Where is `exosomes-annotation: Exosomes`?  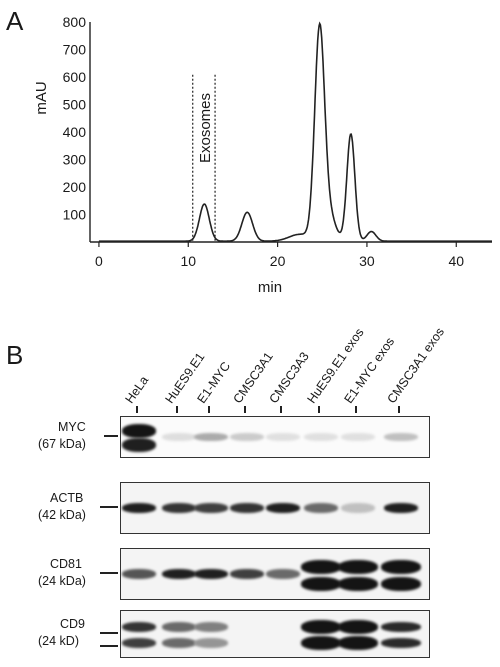
exosomes-annotation: Exosomes is located at coordinates (205, 128).